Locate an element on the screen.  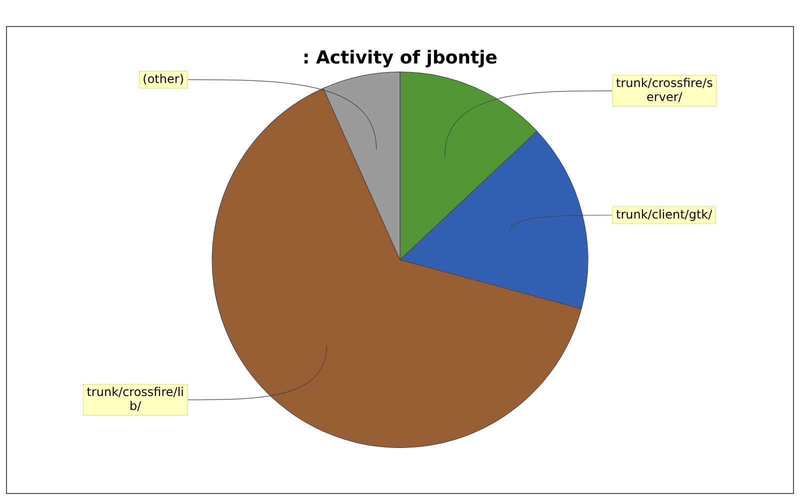
chart-title: : Activity of jbontje is located at coordinates (400, 57).